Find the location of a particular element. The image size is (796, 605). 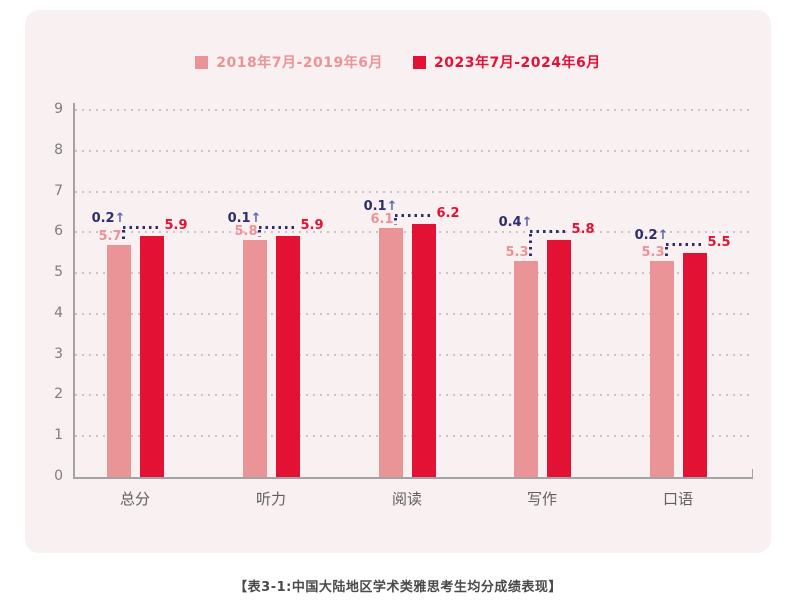

legend-swatch-red is located at coordinates (419, 62).